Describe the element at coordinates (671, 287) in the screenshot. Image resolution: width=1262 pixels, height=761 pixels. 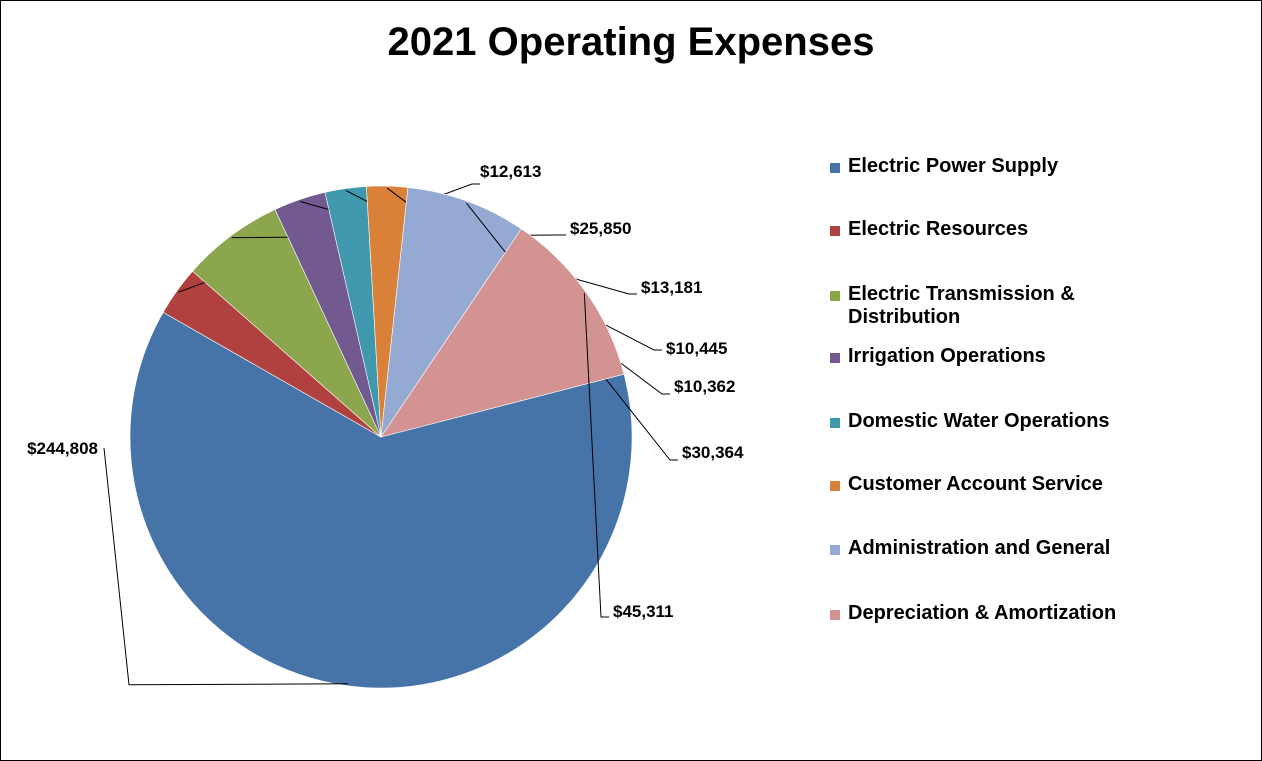
I see `slice-value-label: $13,181` at that location.